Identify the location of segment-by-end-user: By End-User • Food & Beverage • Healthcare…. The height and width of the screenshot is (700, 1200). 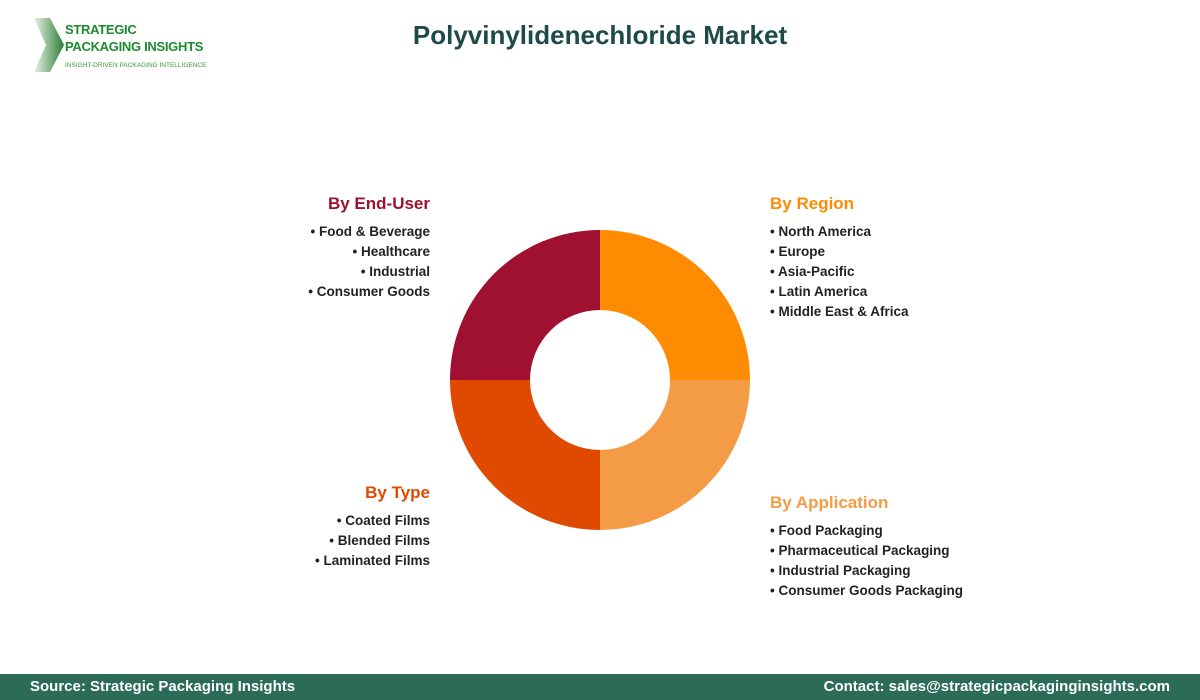
(369, 248).